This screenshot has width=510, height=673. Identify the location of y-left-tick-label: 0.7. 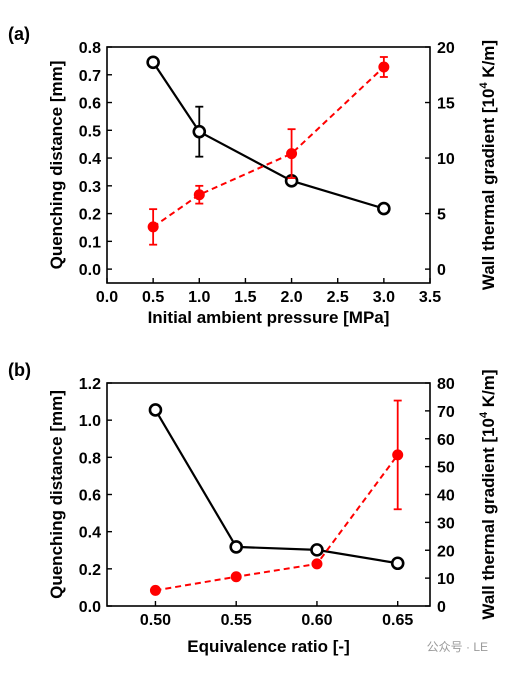
(90, 76).